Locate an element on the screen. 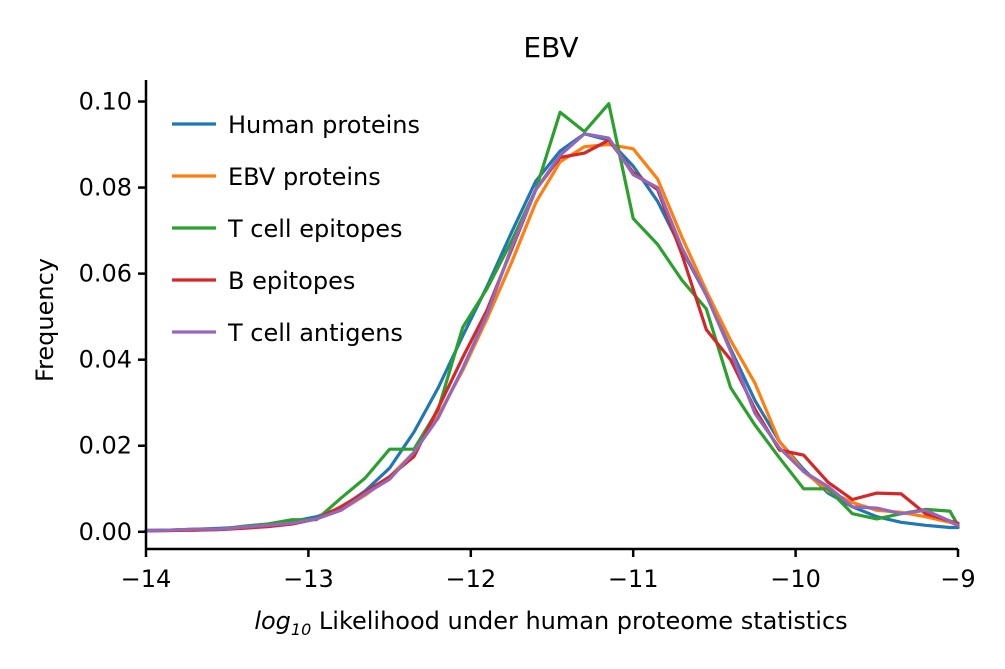 This screenshot has width=1005, height=669. x-tick-label: −14 is located at coordinates (146, 579).